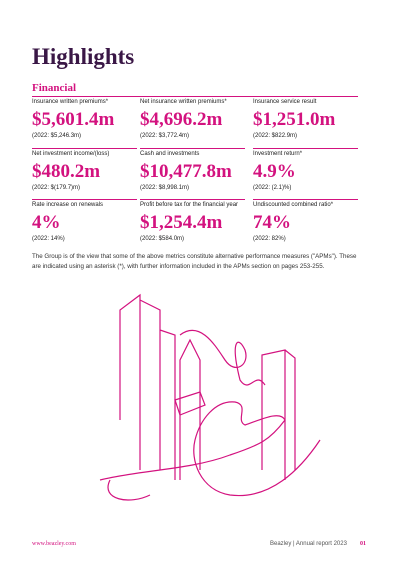  Describe the element at coordinates (84, 220) in the screenshot. I see `metric: Rate increase on renewals 4% (2022: 14%)` at that location.